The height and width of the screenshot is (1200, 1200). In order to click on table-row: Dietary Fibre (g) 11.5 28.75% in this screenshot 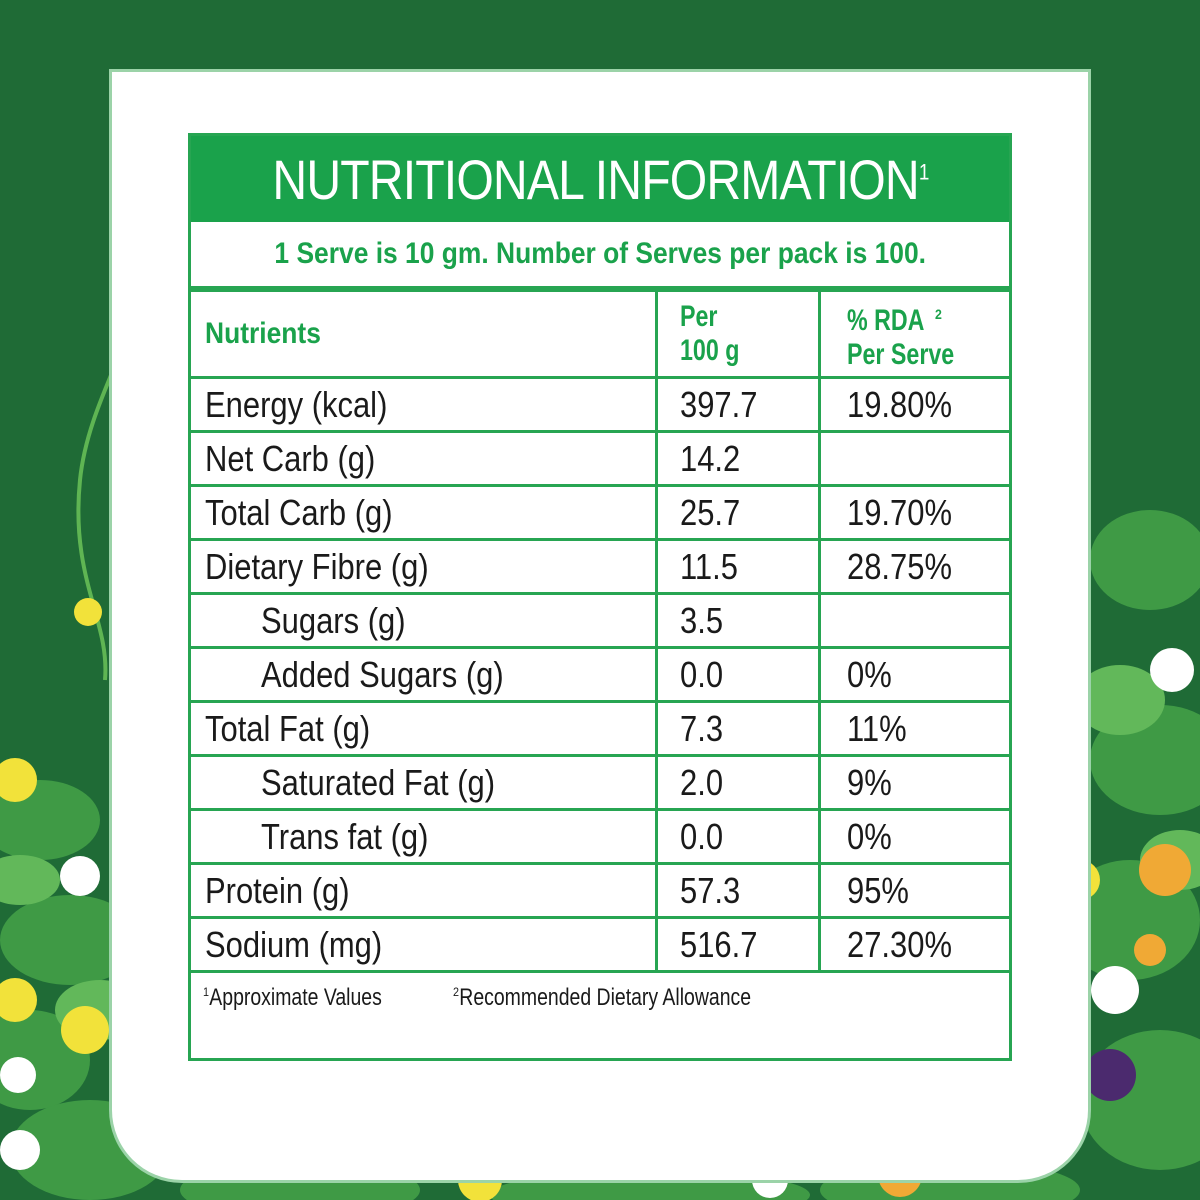, I will do `click(600, 566)`.